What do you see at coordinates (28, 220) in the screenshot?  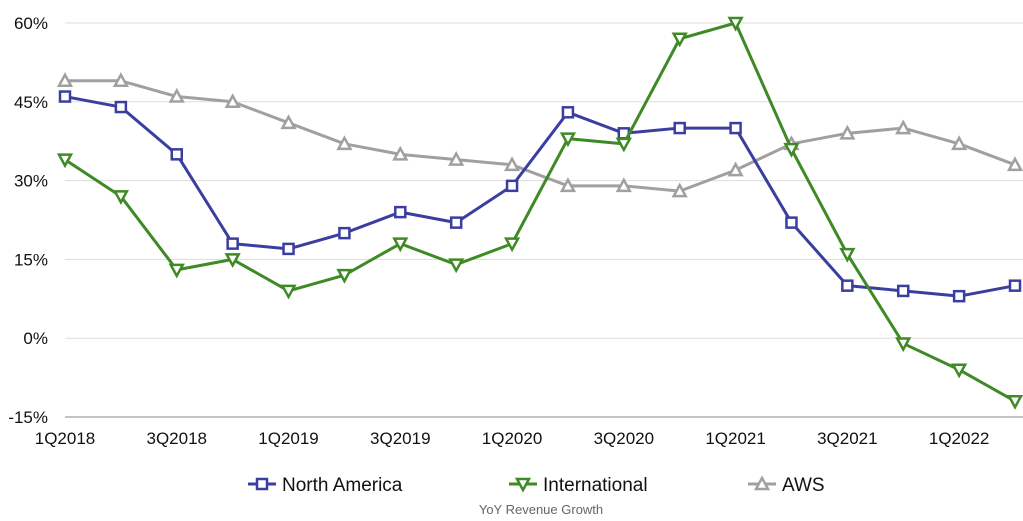 I see `y-axis: -15% 0% 15% 30% 45% 60%` at bounding box center [28, 220].